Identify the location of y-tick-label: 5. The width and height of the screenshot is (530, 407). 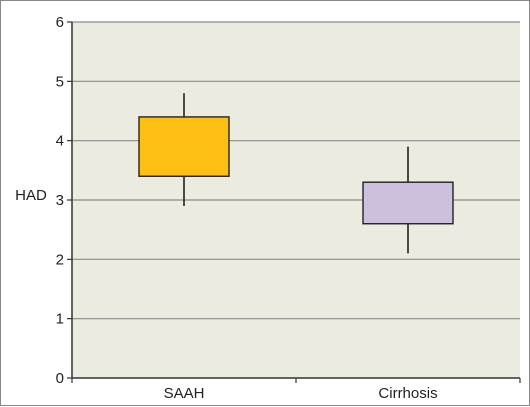
(60, 81).